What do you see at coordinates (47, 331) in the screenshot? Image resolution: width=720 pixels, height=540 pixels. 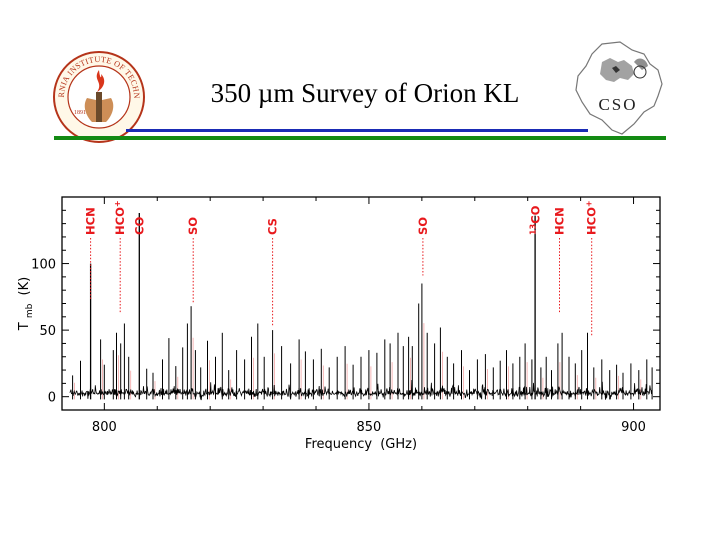 I see `y-tick-label: 50` at bounding box center [47, 331].